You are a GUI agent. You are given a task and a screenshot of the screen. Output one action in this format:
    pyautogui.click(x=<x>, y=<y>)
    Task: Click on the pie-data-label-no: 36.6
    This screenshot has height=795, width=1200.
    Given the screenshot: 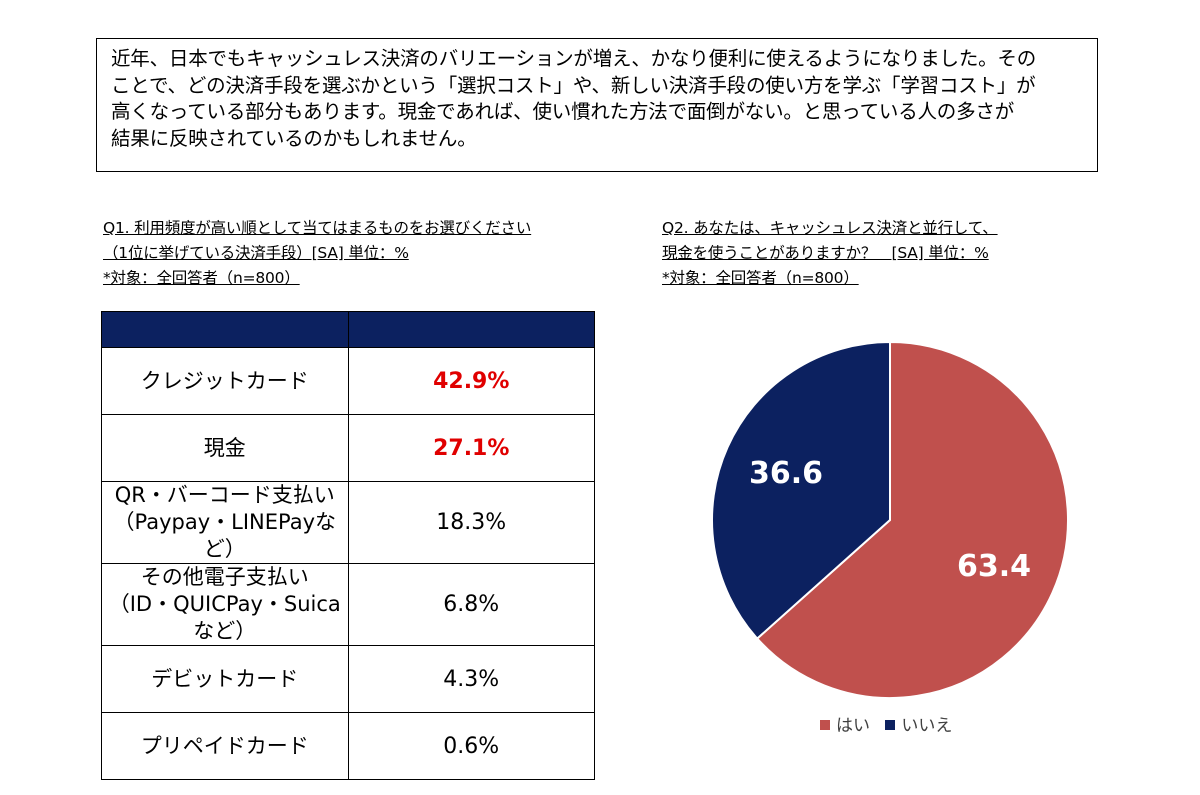 What is the action you would take?
    pyautogui.click(x=786, y=473)
    